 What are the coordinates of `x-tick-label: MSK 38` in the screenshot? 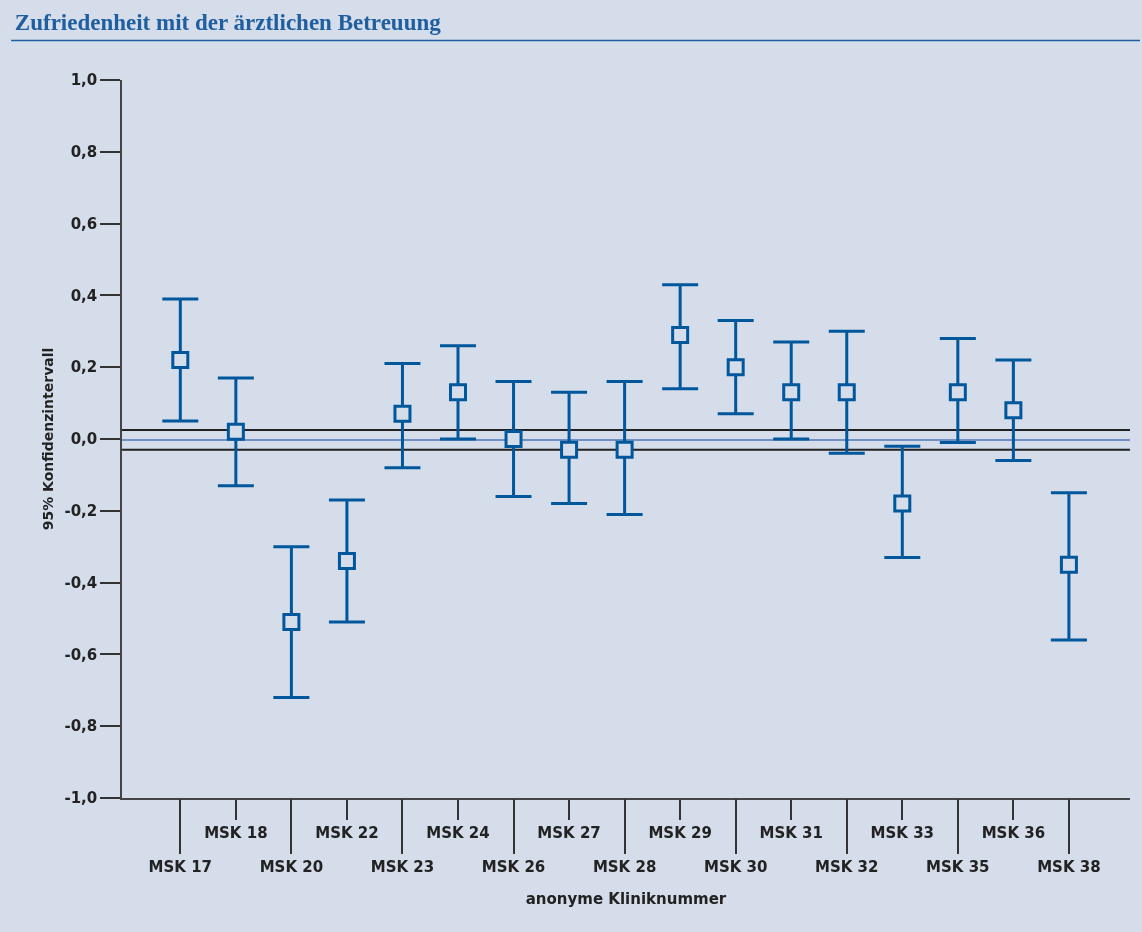 It's located at (1069, 867).